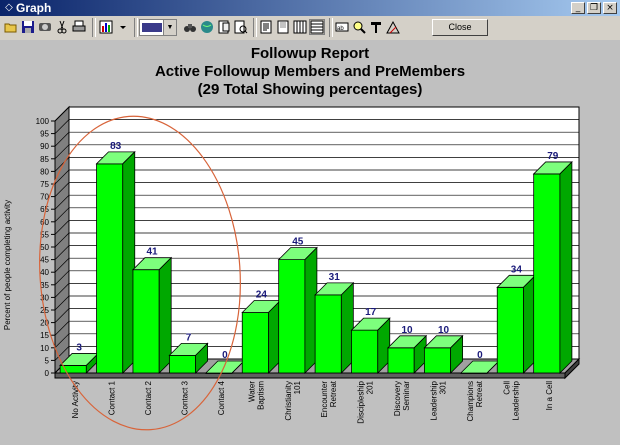 This screenshot has width=620, height=445. Describe the element at coordinates (169, 27) in the screenshot. I see `chevron-down-icon: ▼` at that location.